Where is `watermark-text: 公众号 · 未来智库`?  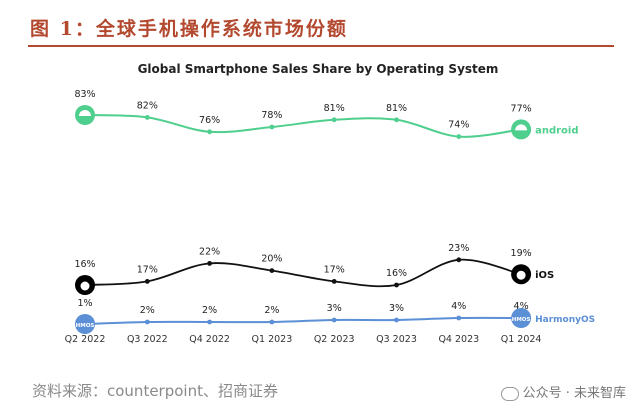
watermark-text: 公众号 · 未来智库 is located at coordinates (574, 393).